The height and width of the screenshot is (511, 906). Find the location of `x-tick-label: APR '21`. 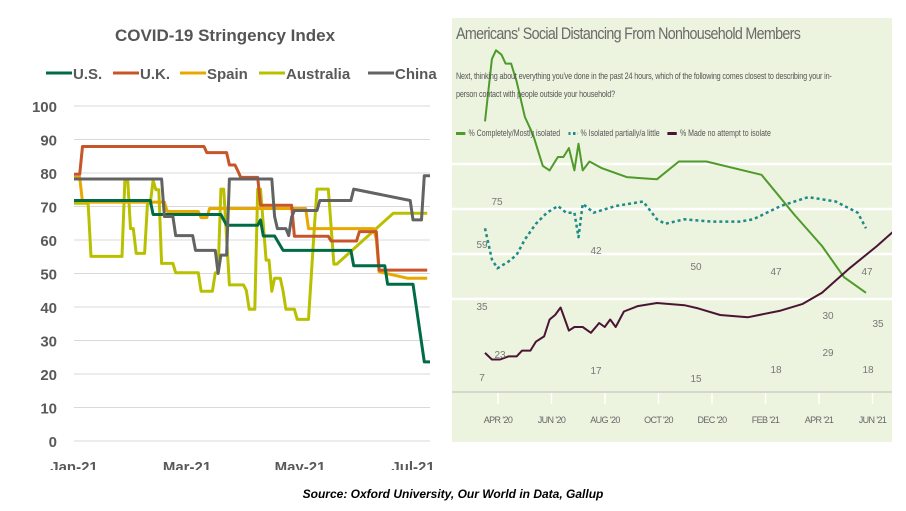

x-tick-label: APR '21 is located at coordinates (819, 420).